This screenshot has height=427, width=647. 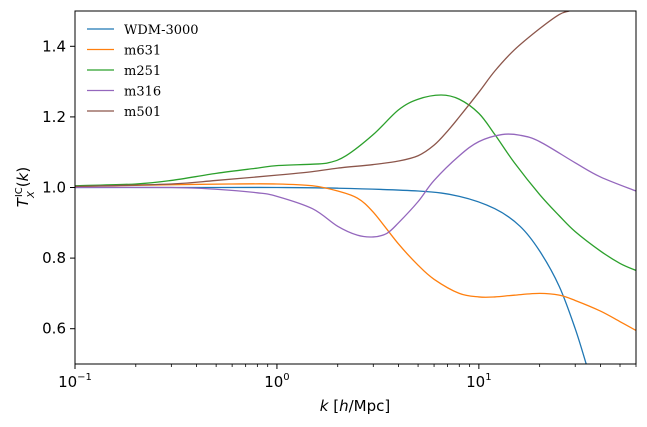 I want to click on legend: WDM-3000 m631 m251 m316 m501, so click(x=143, y=71).